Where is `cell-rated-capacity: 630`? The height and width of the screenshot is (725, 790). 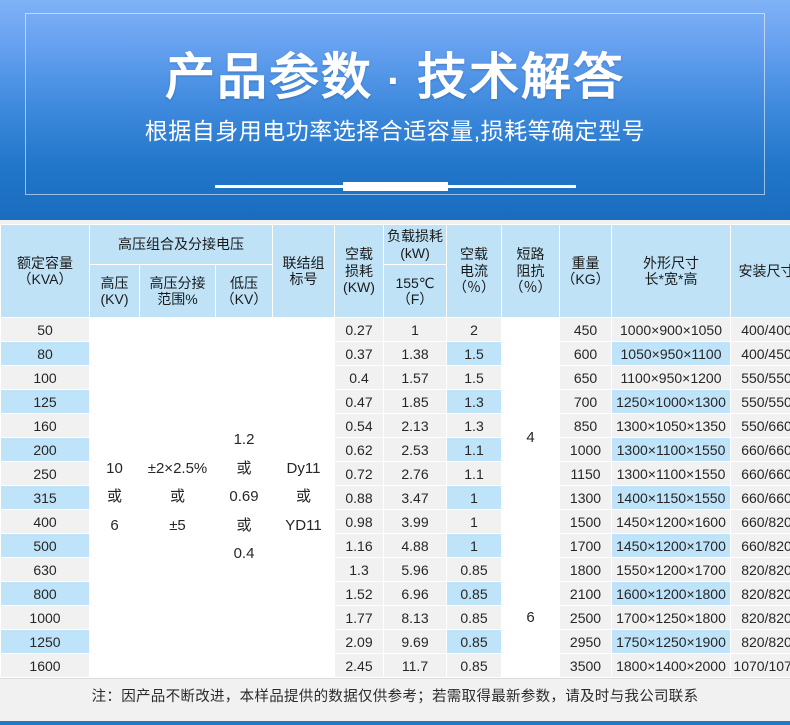 cell-rated-capacity: 630 is located at coordinates (45, 570).